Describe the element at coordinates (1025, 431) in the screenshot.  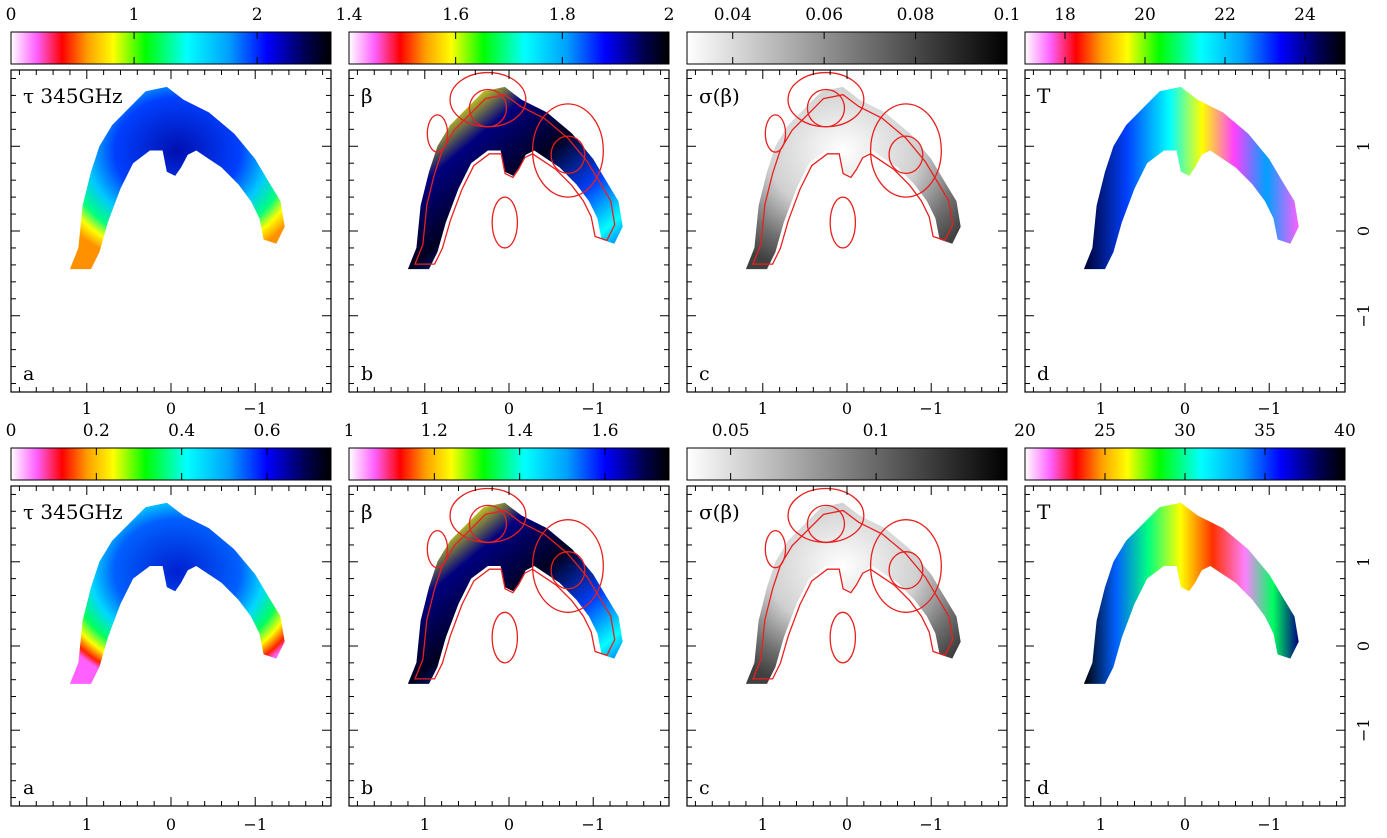
I see `colorbar-tick-label: 20` at that location.